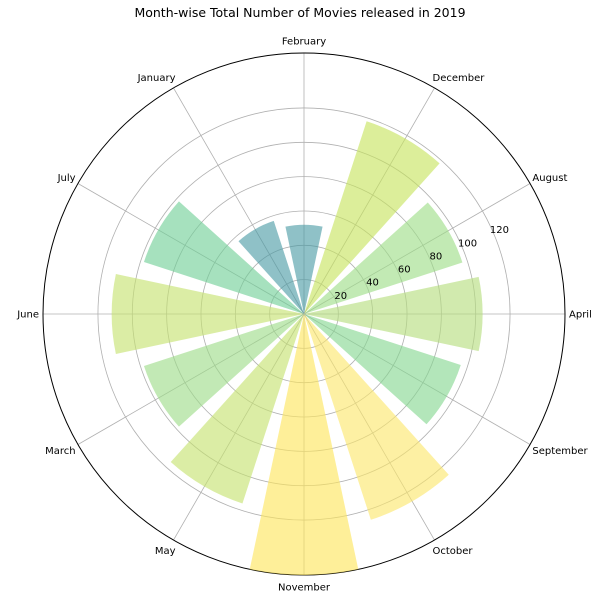  I want to click on radial-tick-120: 120, so click(499, 230).